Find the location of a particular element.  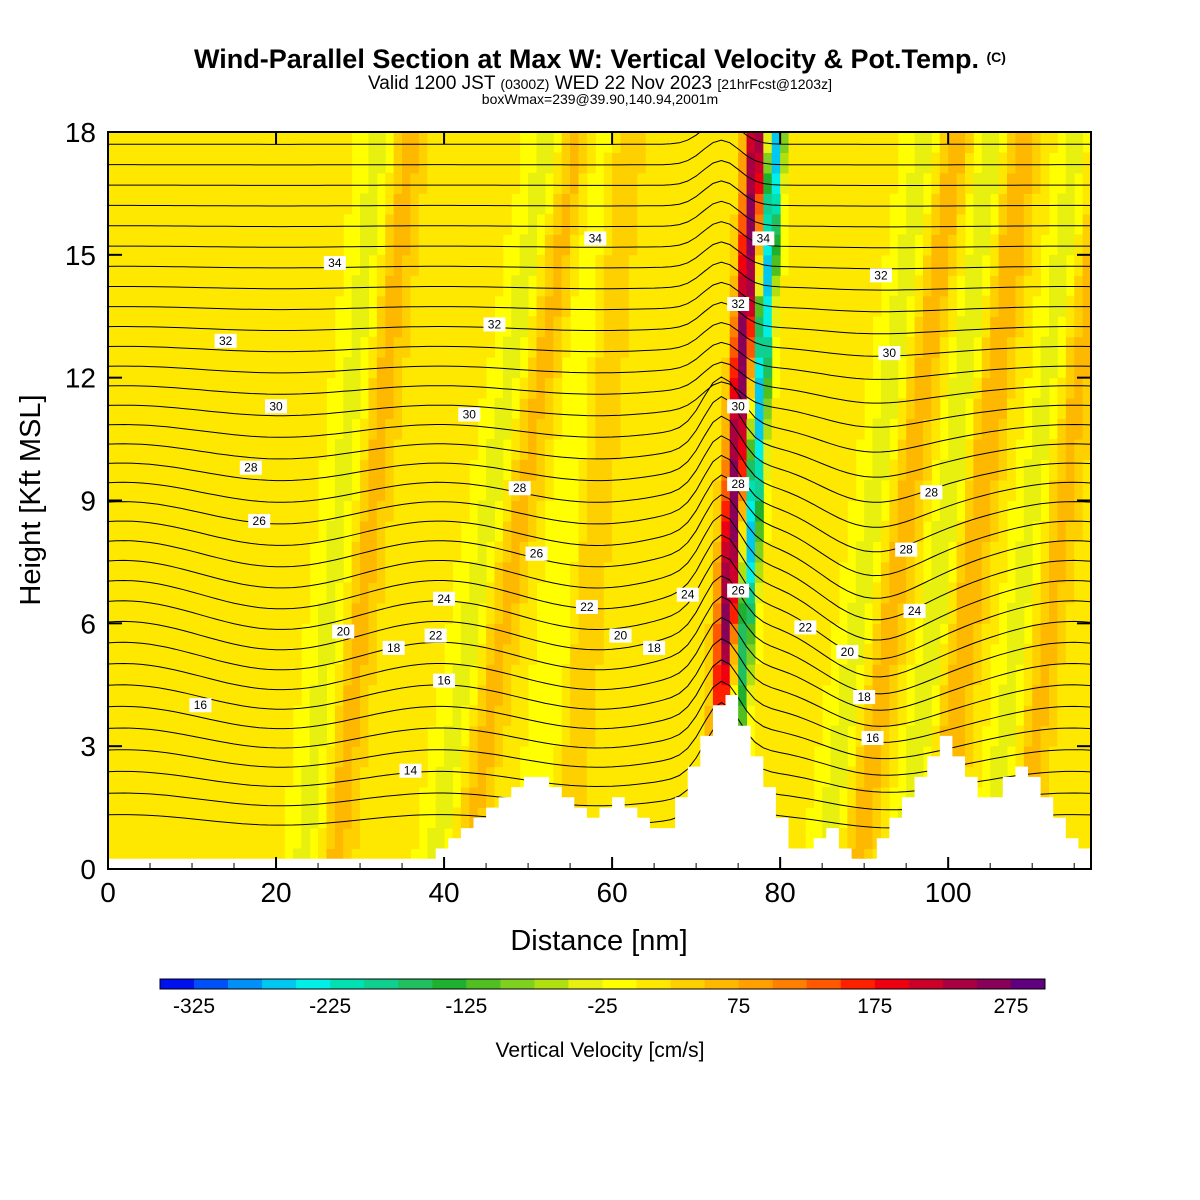

theta-contour-line is located at coordinates (599, 701).